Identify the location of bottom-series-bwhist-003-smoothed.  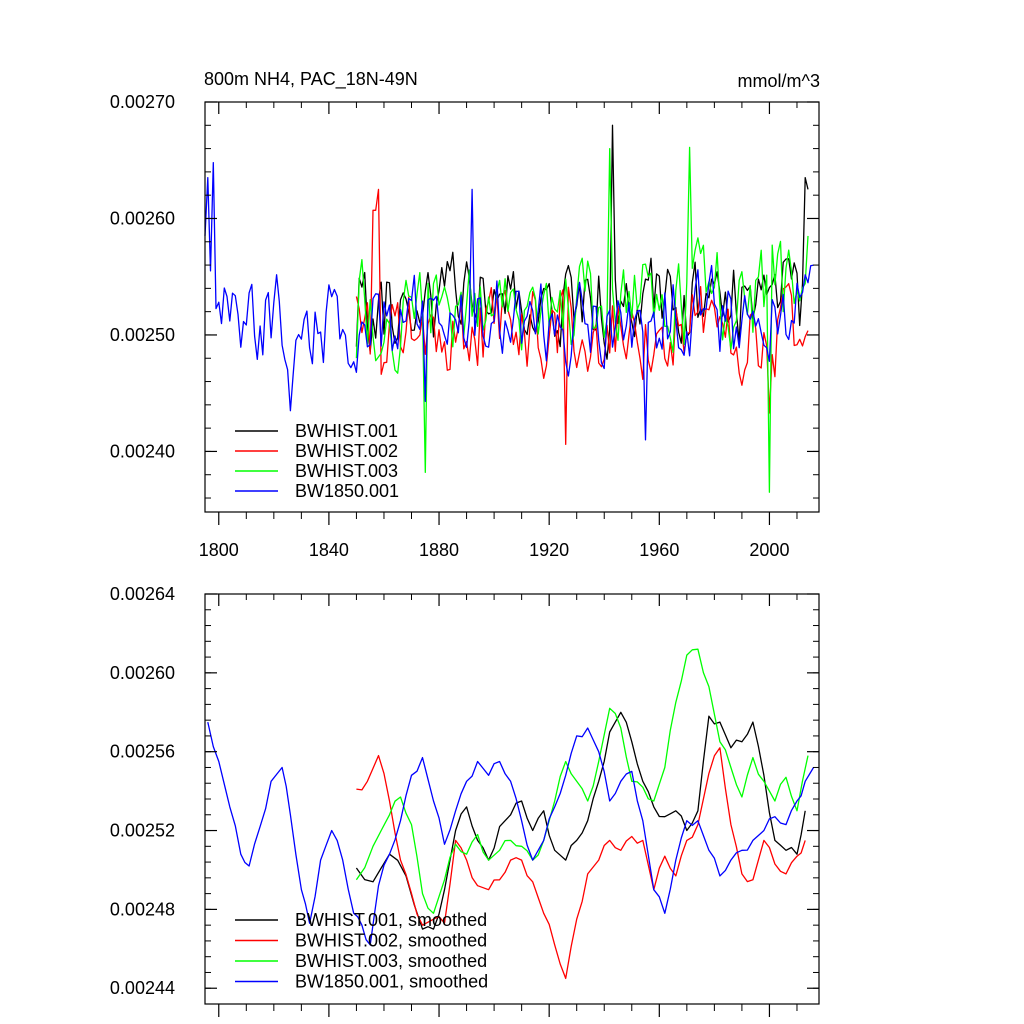
(582, 781).